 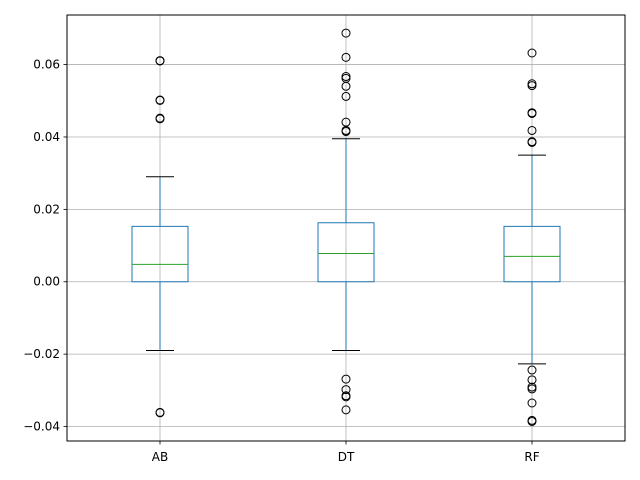 I want to click on box-dt, so click(x=346, y=221).